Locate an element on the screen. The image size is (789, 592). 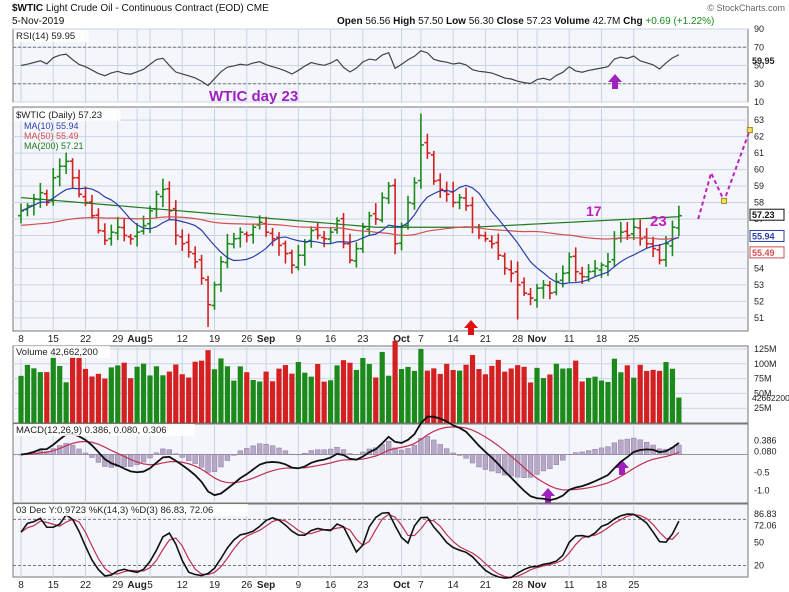
symbol: $WTIC is located at coordinates (28, 8).